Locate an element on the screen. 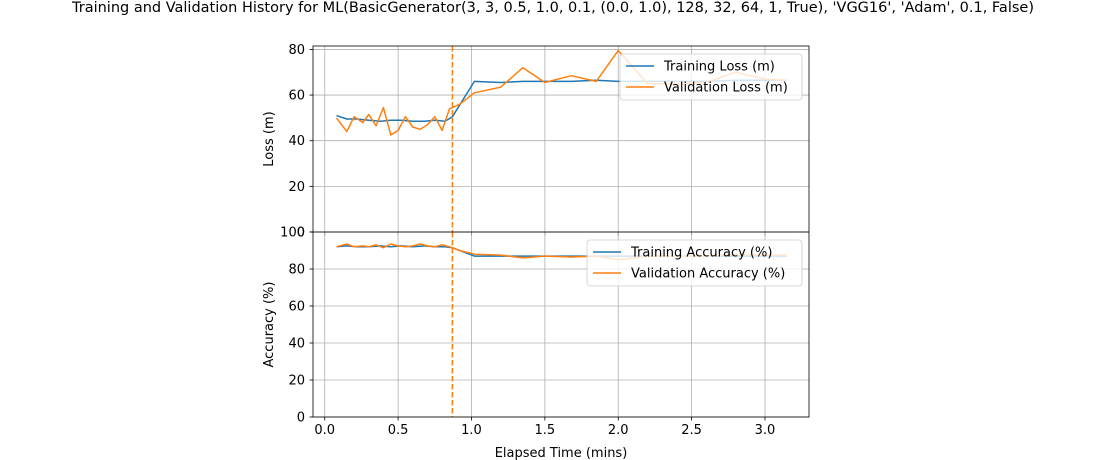  x-tick-label: 1.5 is located at coordinates (545, 430).